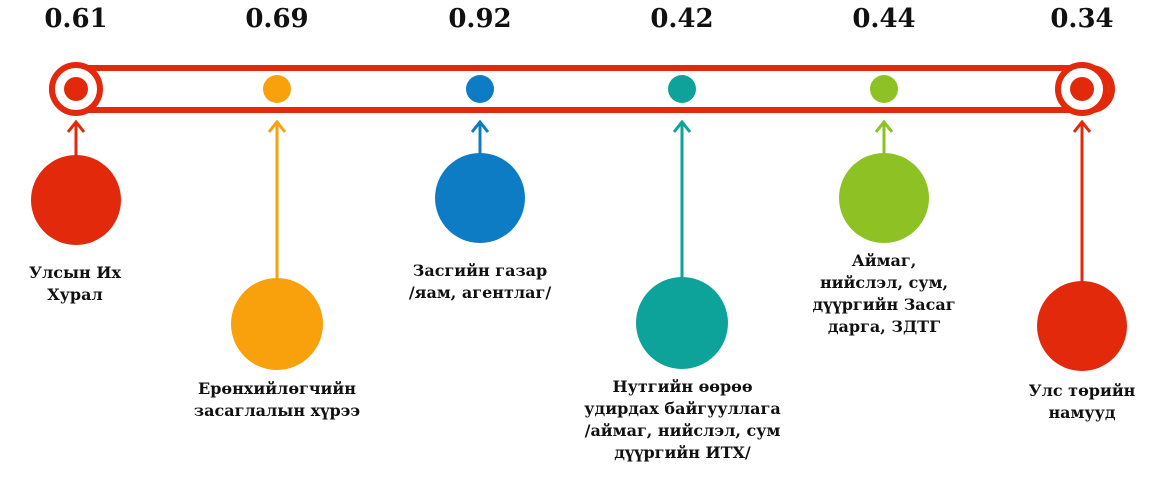  What do you see at coordinates (1082, 401) in the screenshot?
I see `node-label-6: Улс төрийн намууд` at bounding box center [1082, 401].